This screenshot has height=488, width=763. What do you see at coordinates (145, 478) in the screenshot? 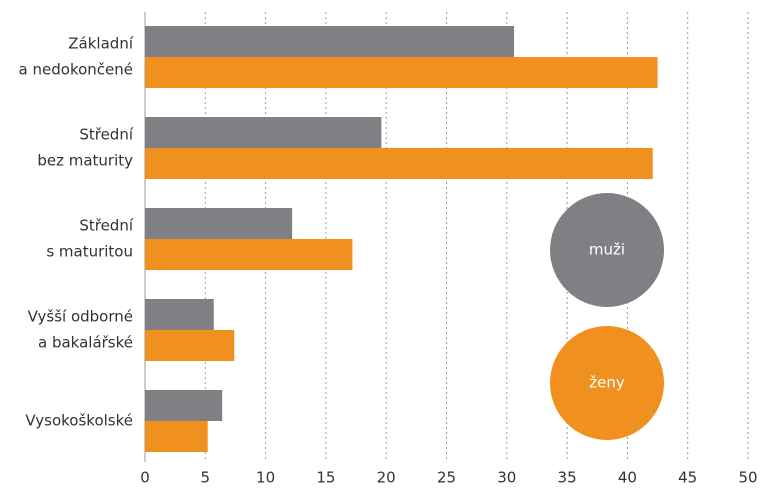
I see `x-tick-label: 0` at bounding box center [145, 478].